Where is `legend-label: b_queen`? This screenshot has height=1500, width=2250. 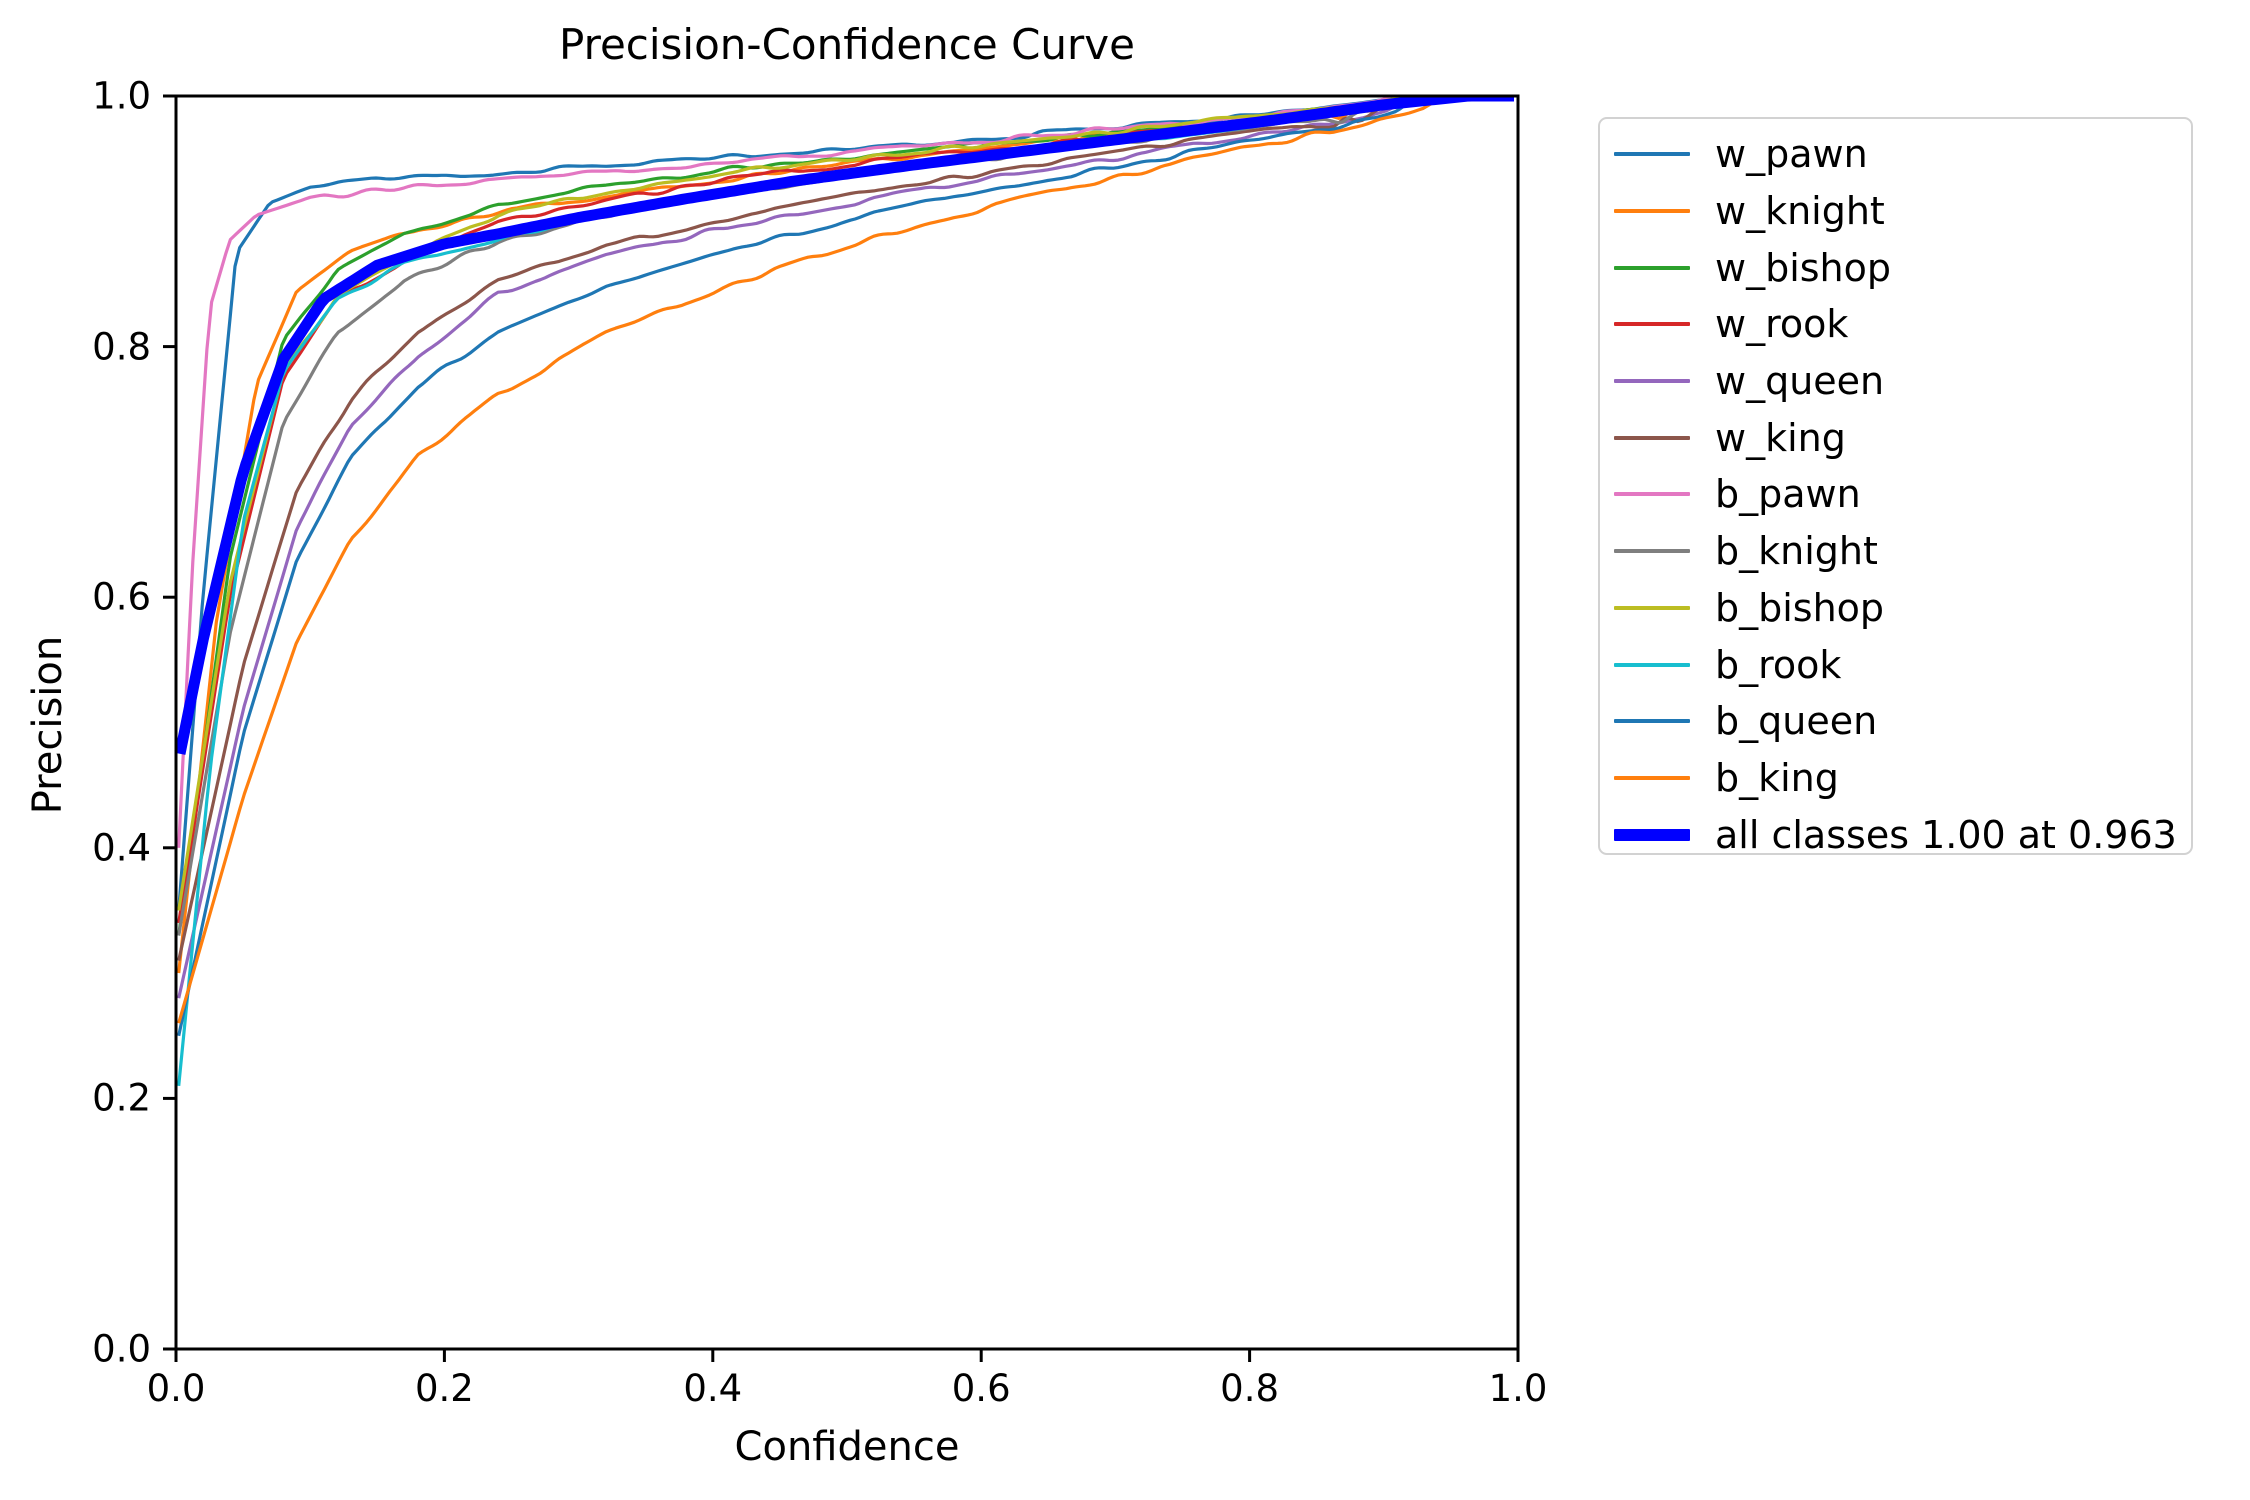 legend-label: b_queen is located at coordinates (1796, 721).